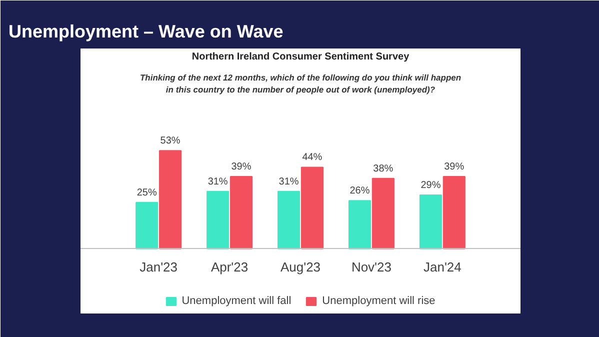  What do you see at coordinates (170, 141) in the screenshot?
I see `data-label: 53%` at bounding box center [170, 141].